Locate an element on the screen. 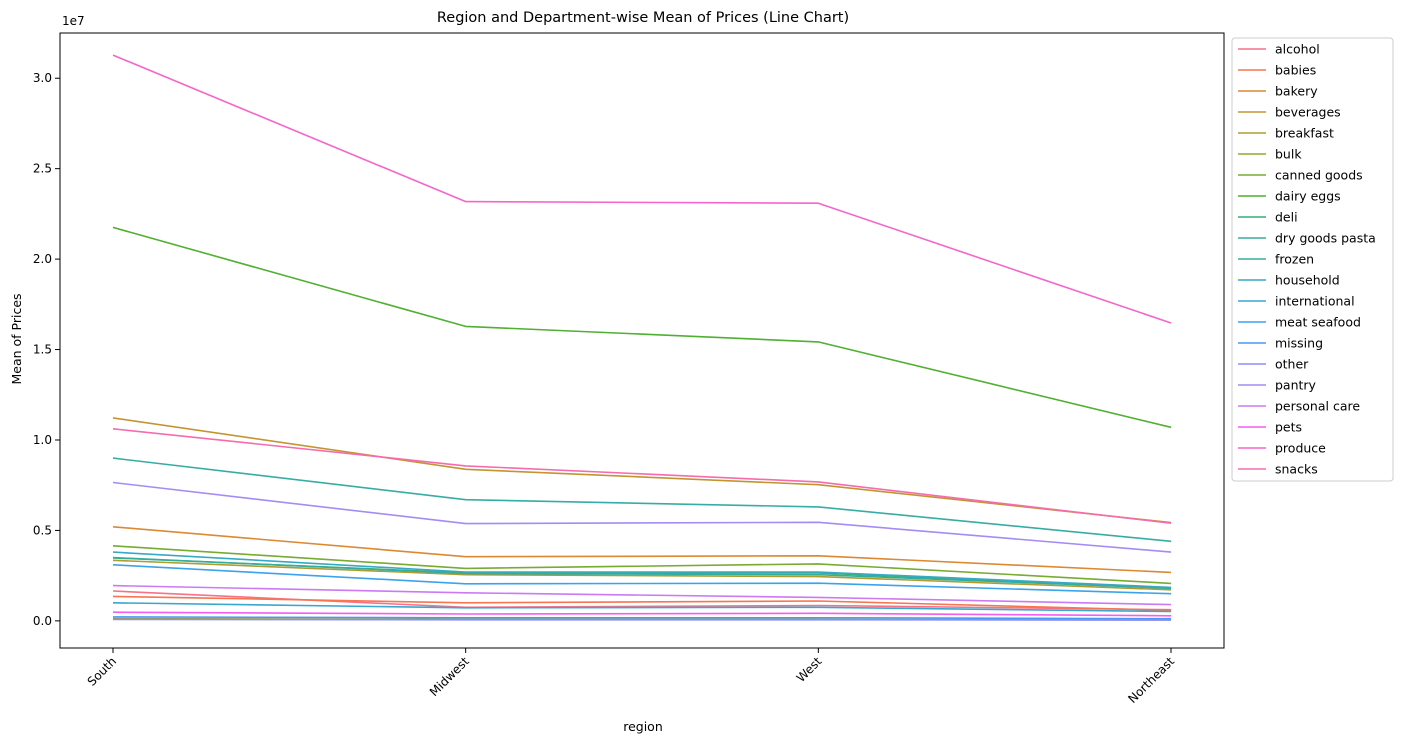  series-line-canned-goods is located at coordinates (642, 565).